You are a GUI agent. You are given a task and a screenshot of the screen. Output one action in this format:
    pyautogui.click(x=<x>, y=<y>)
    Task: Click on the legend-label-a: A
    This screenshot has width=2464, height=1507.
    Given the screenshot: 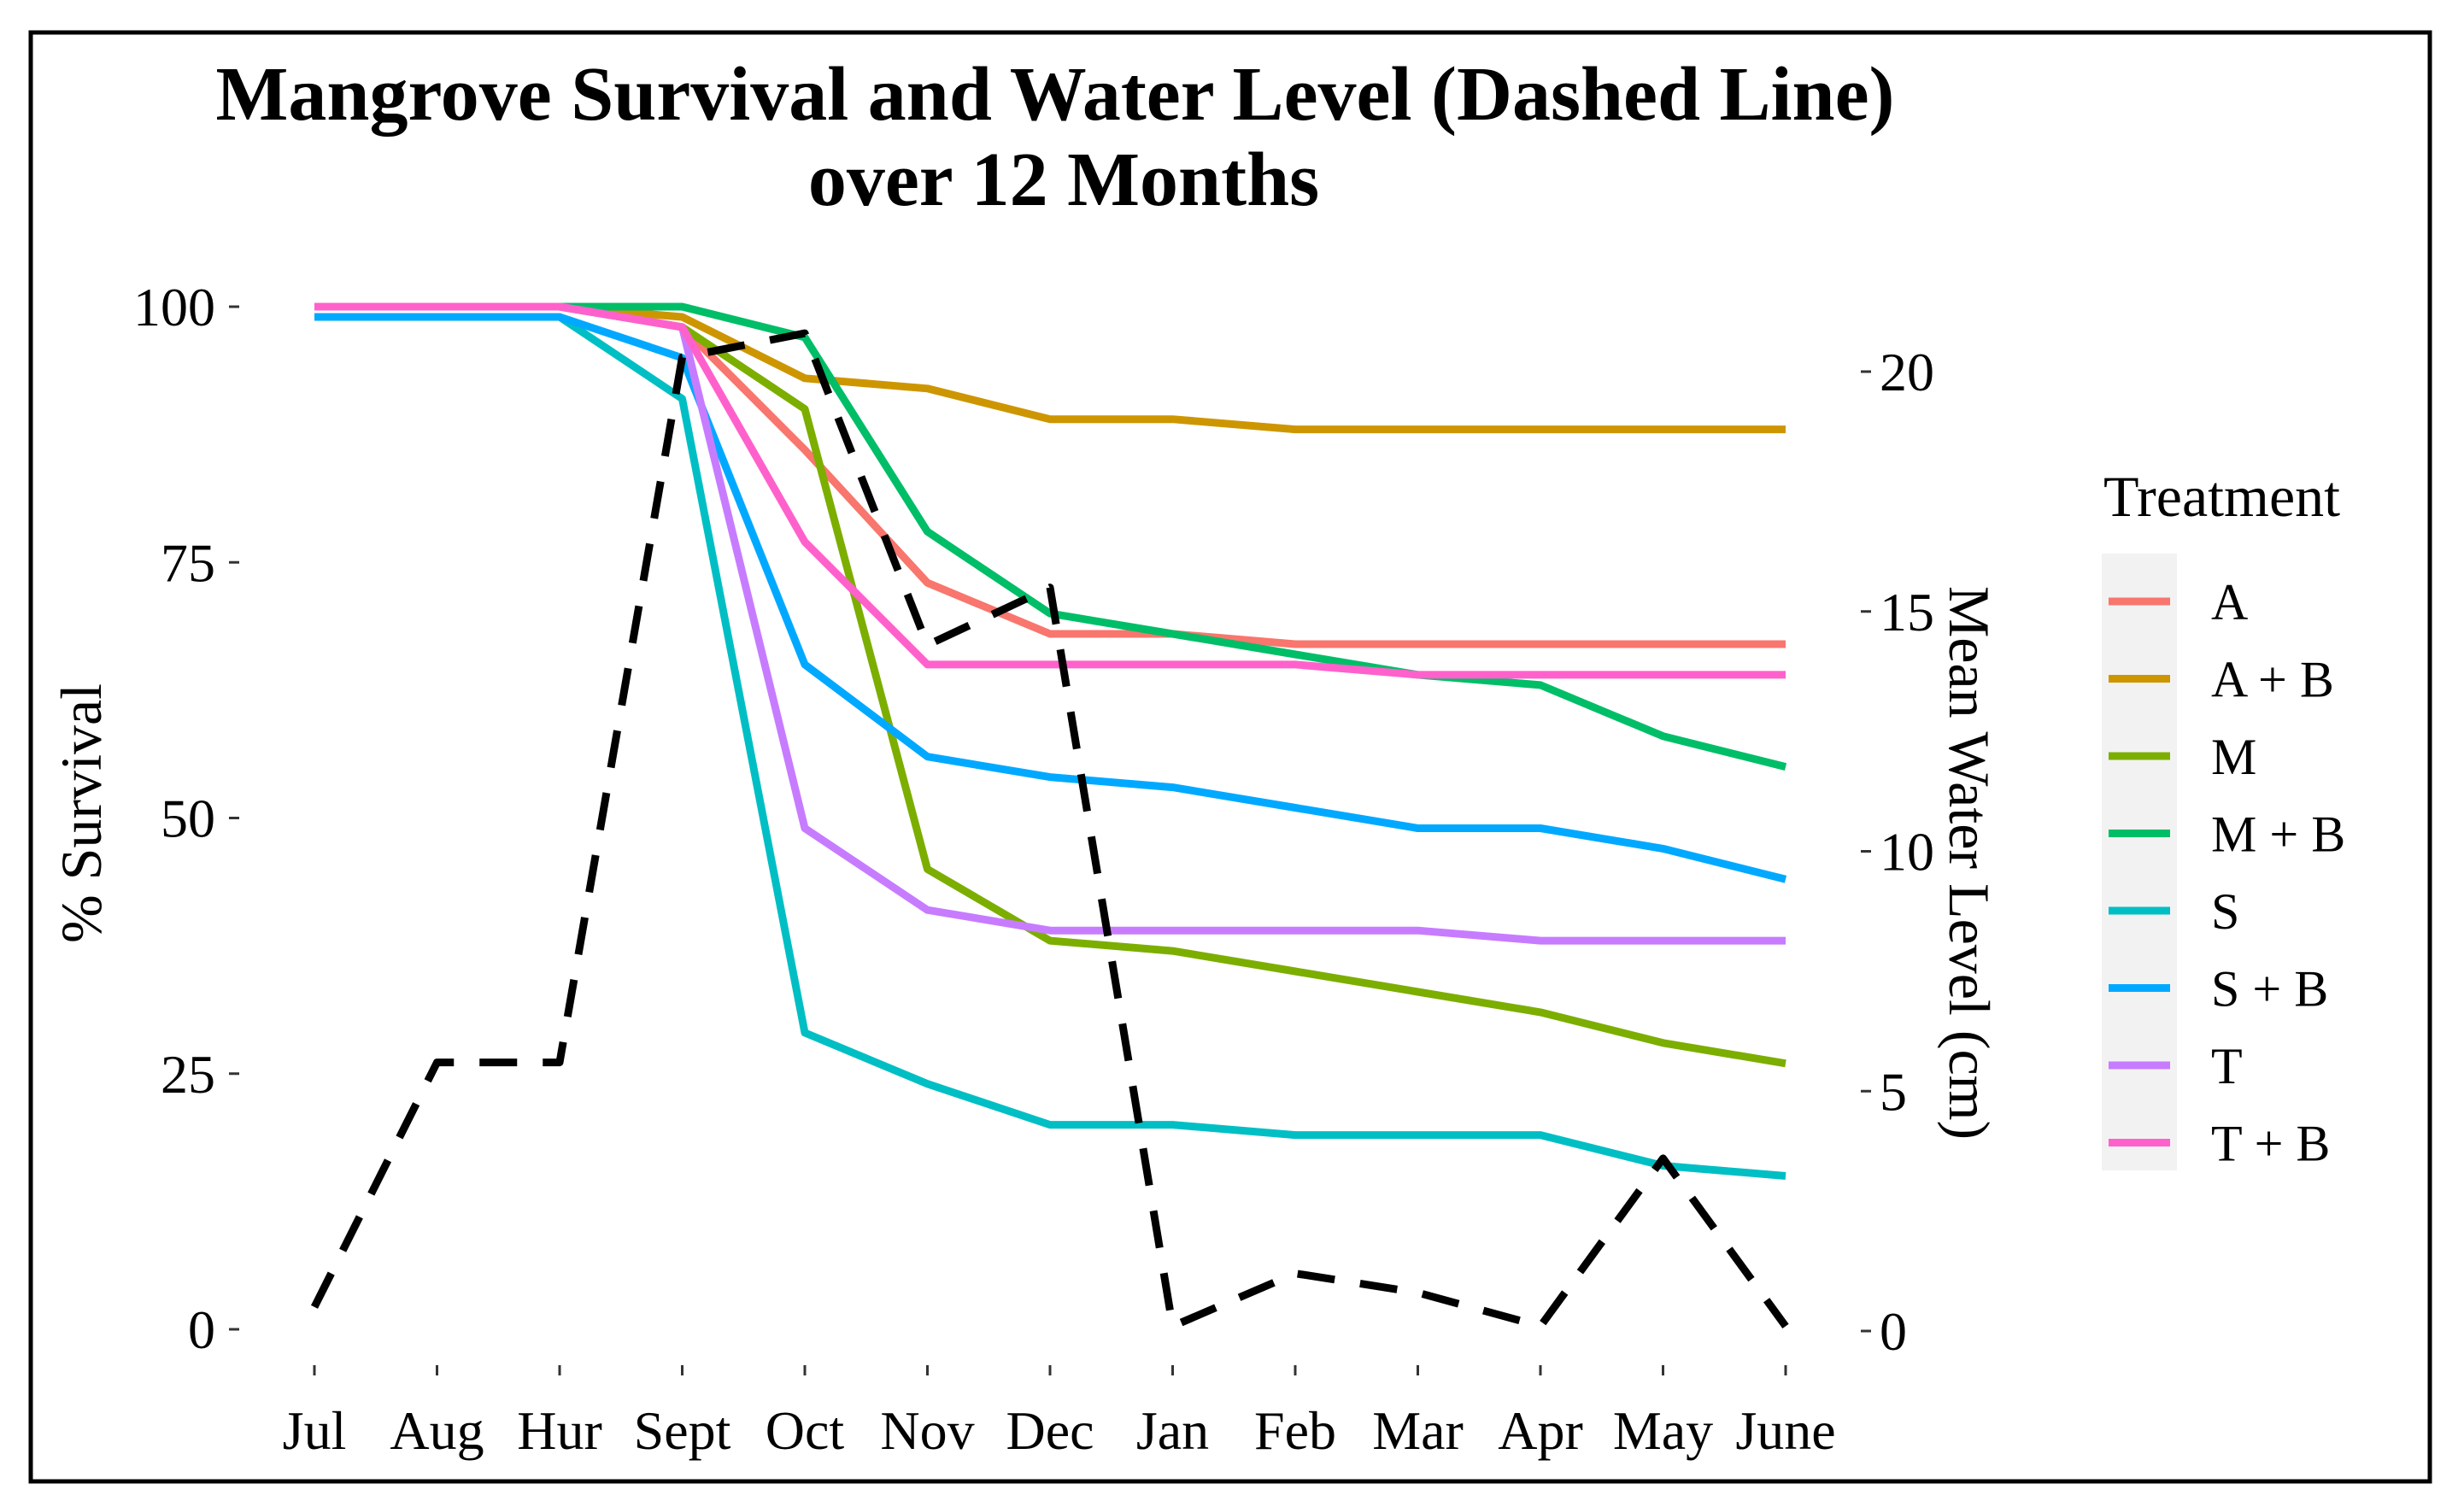 What is the action you would take?
    pyautogui.click(x=2229, y=602)
    